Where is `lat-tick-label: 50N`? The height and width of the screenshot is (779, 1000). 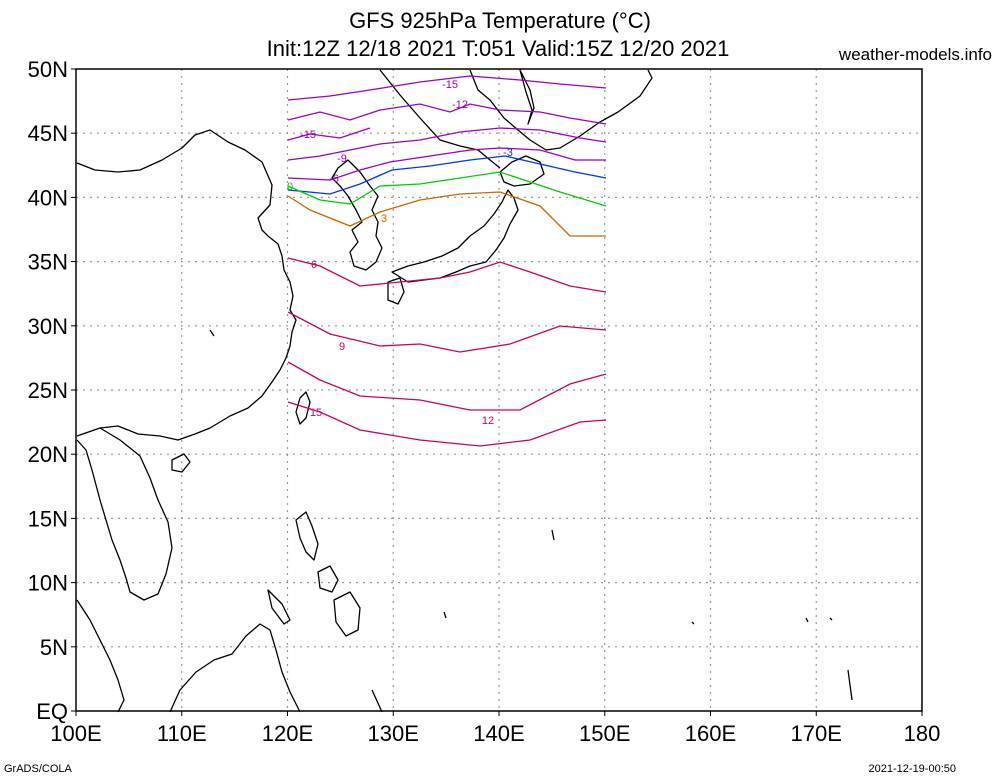 lat-tick-label: 50N is located at coordinates (48, 69).